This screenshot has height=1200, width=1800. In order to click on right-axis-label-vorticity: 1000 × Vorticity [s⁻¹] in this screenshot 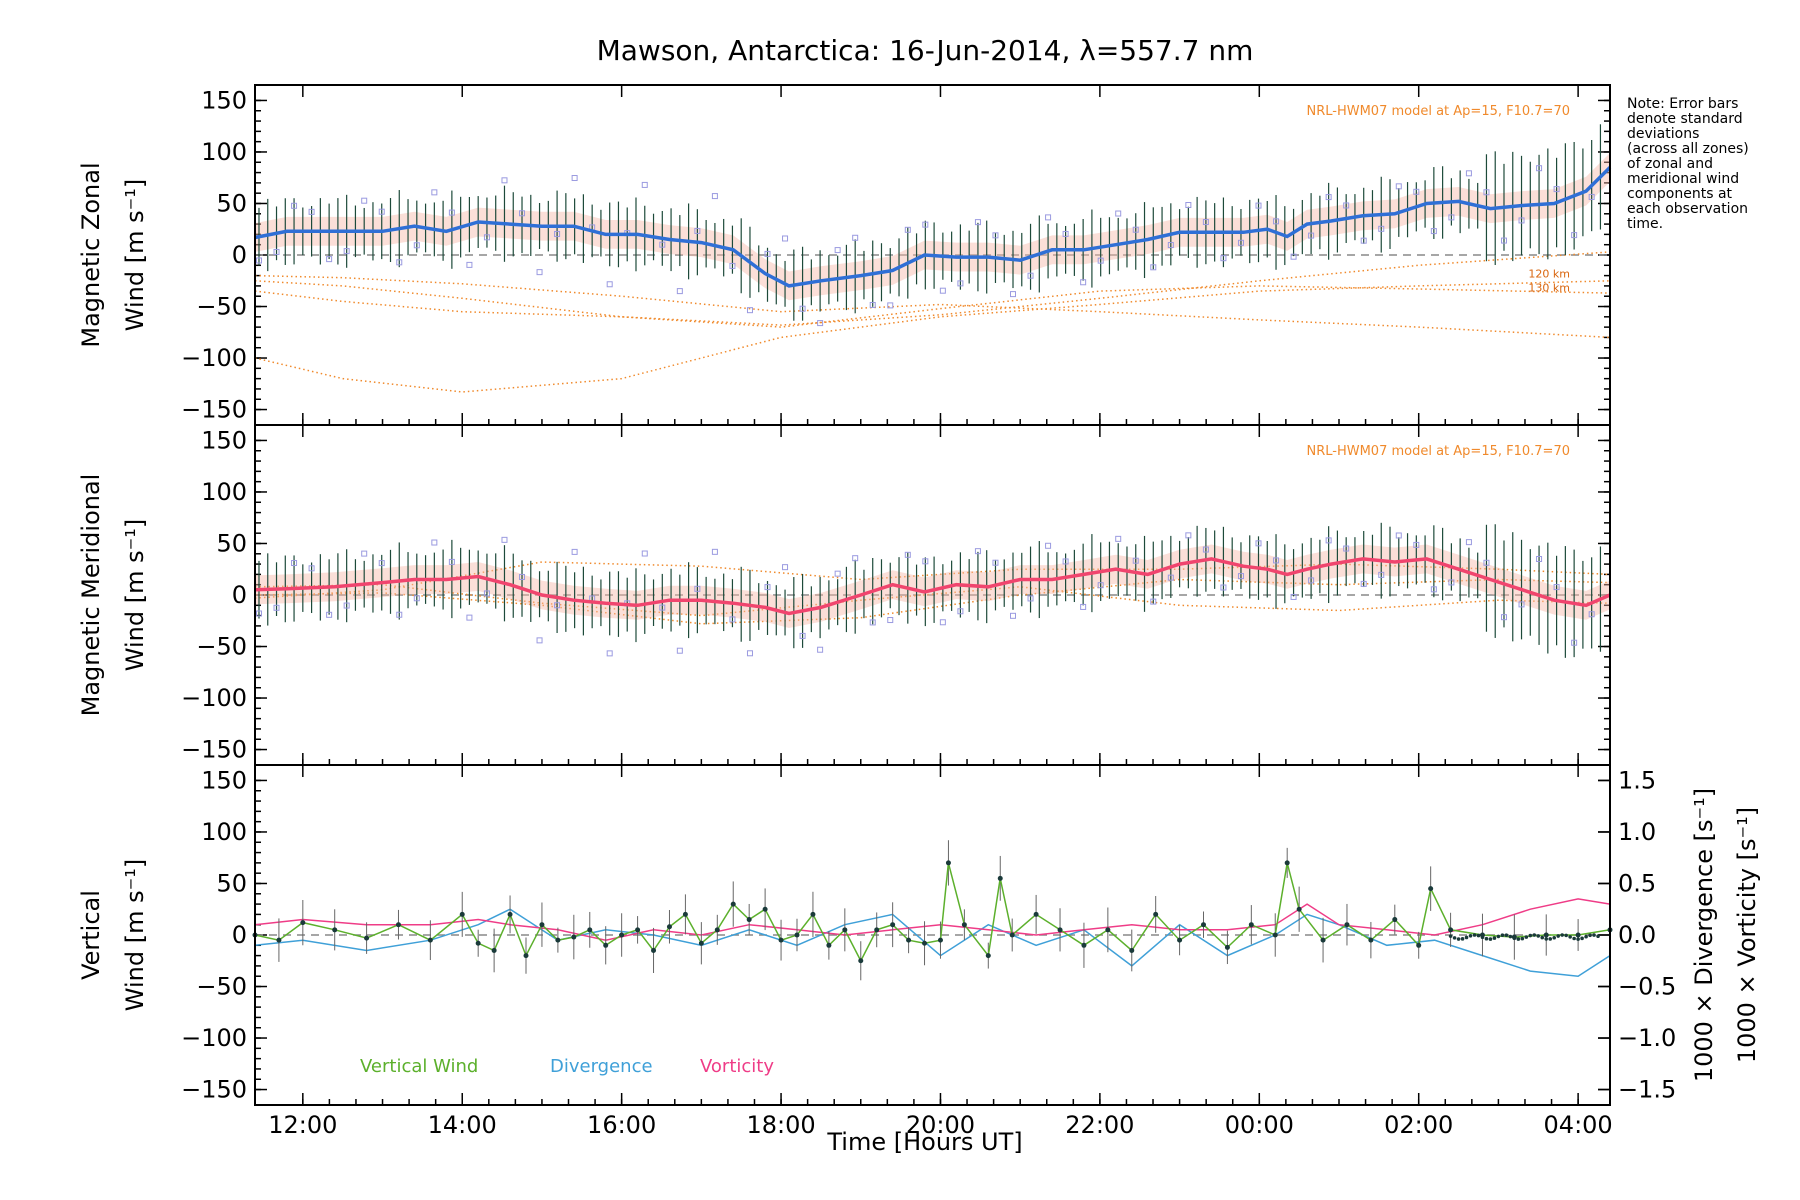, I will do `click(1747, 935)`.